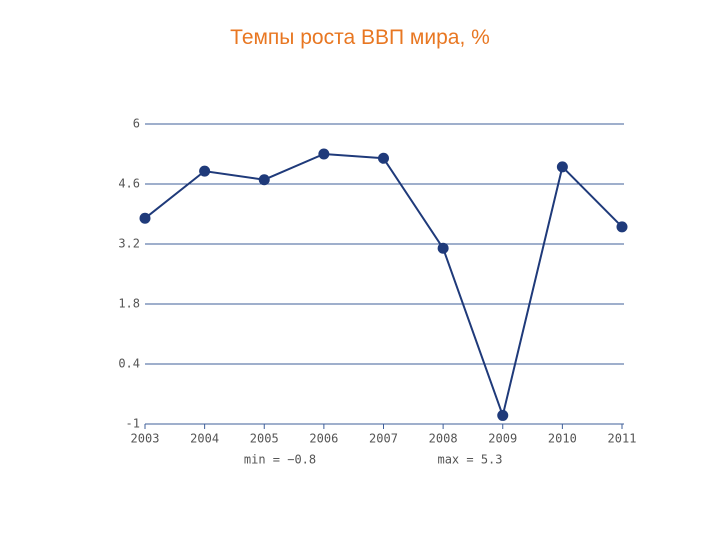 The image size is (720, 540). What do you see at coordinates (136, 124) in the screenshot?
I see `y-tick-label: 6` at bounding box center [136, 124].